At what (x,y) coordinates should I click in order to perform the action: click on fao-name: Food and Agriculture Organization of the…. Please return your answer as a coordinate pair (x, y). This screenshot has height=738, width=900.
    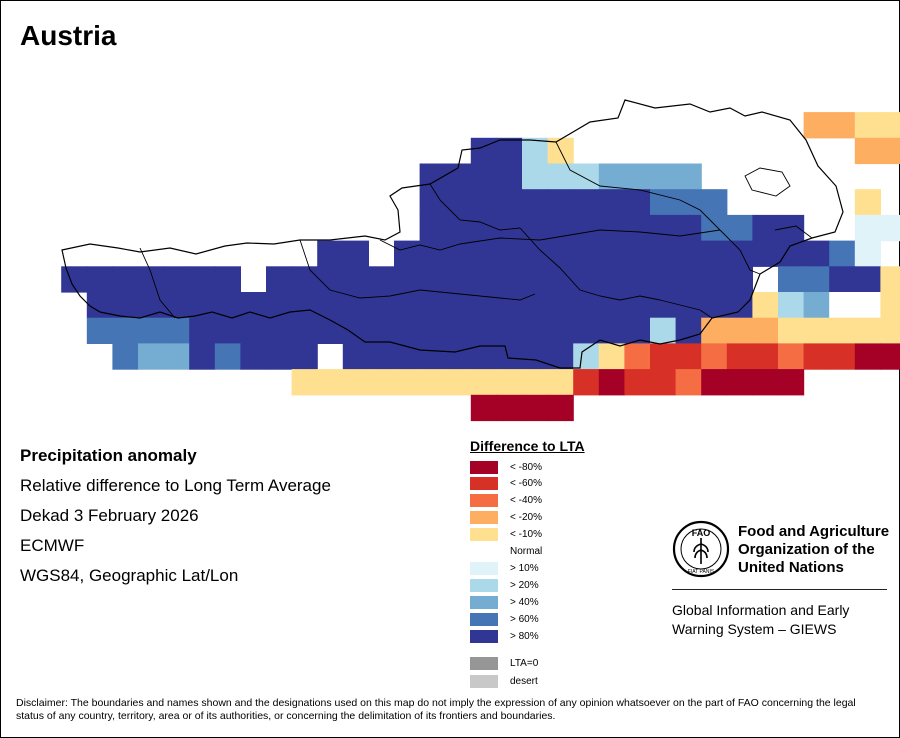
    Looking at the image, I should click on (813, 550).